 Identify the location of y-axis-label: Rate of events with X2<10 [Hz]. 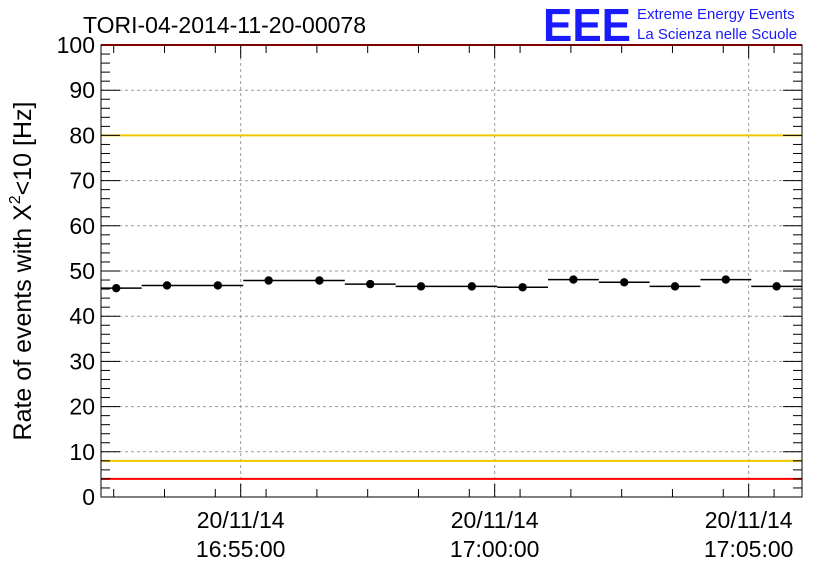
(22, 271).